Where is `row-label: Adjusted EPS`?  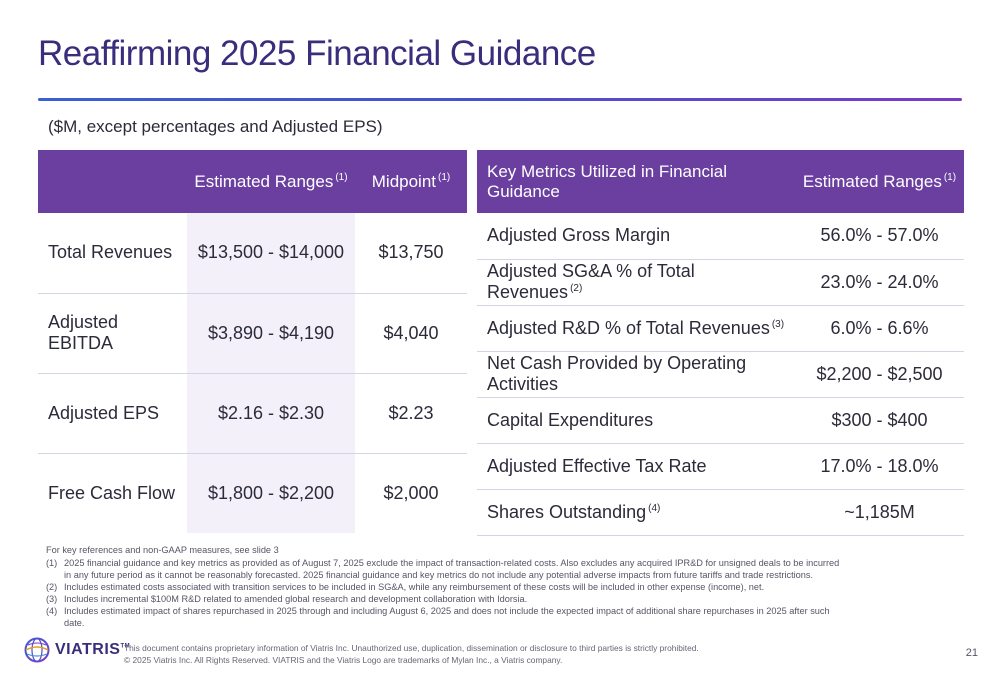 row-label: Adjusted EPS is located at coordinates (112, 412).